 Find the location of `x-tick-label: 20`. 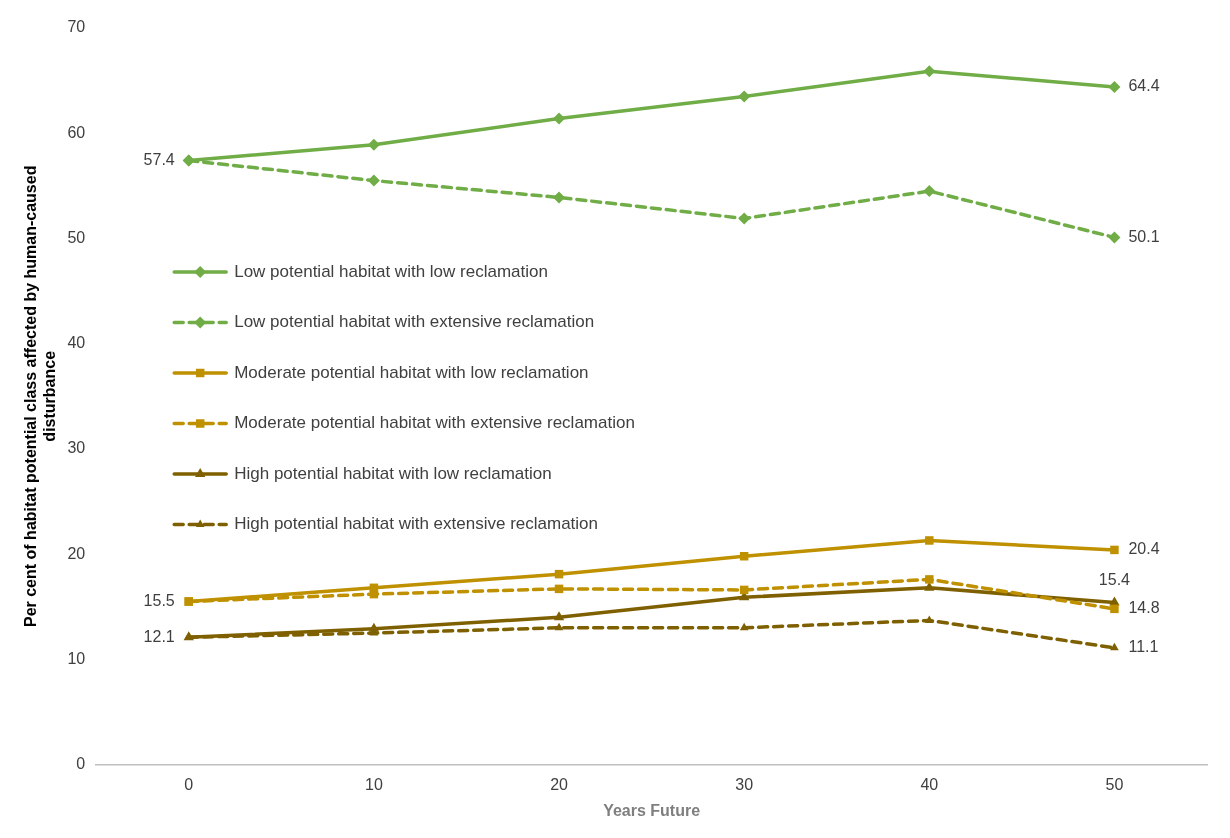

x-tick-label: 20 is located at coordinates (559, 784).